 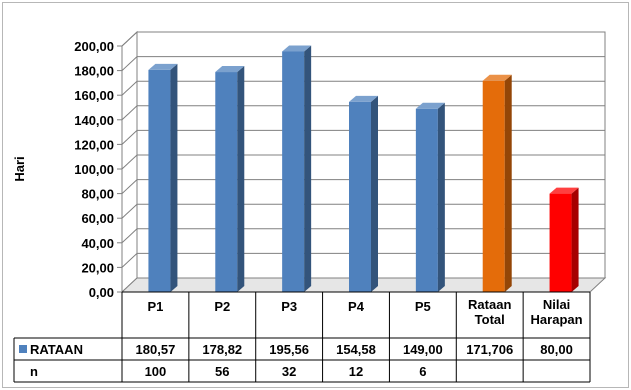 What do you see at coordinates (94, 95) in the screenshot?
I see `y-tick-label: 160,00` at bounding box center [94, 95].